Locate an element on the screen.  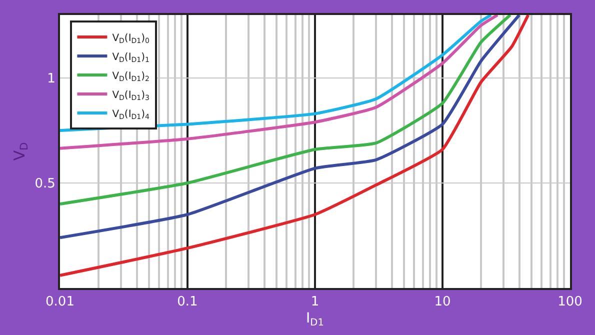
legend-label: V$_{D}$(I$_{D1}$)$_{2}$ is located at coordinates (131, 76).